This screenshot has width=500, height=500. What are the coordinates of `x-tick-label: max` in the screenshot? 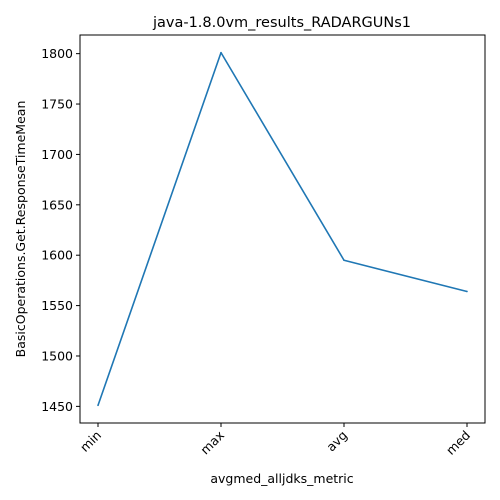 It's located at (212, 443).